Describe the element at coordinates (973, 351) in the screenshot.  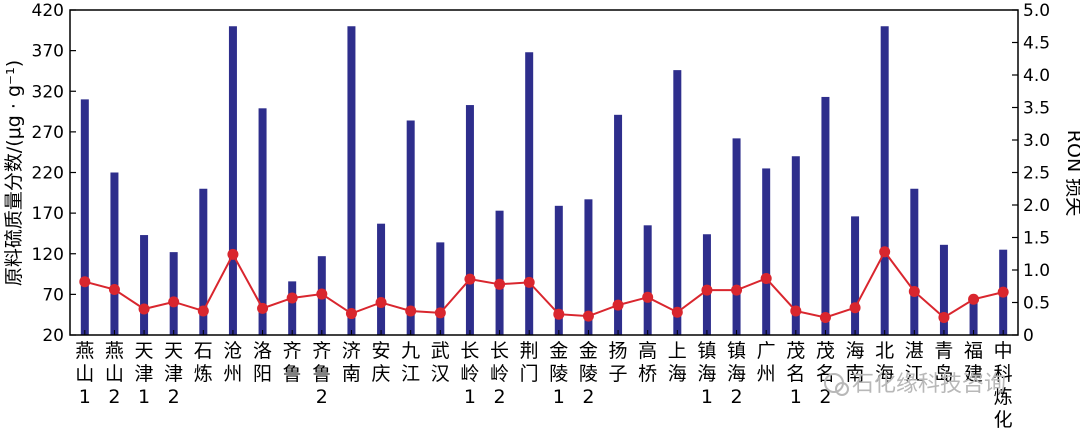
I see `category-label-char: 福` at that location.